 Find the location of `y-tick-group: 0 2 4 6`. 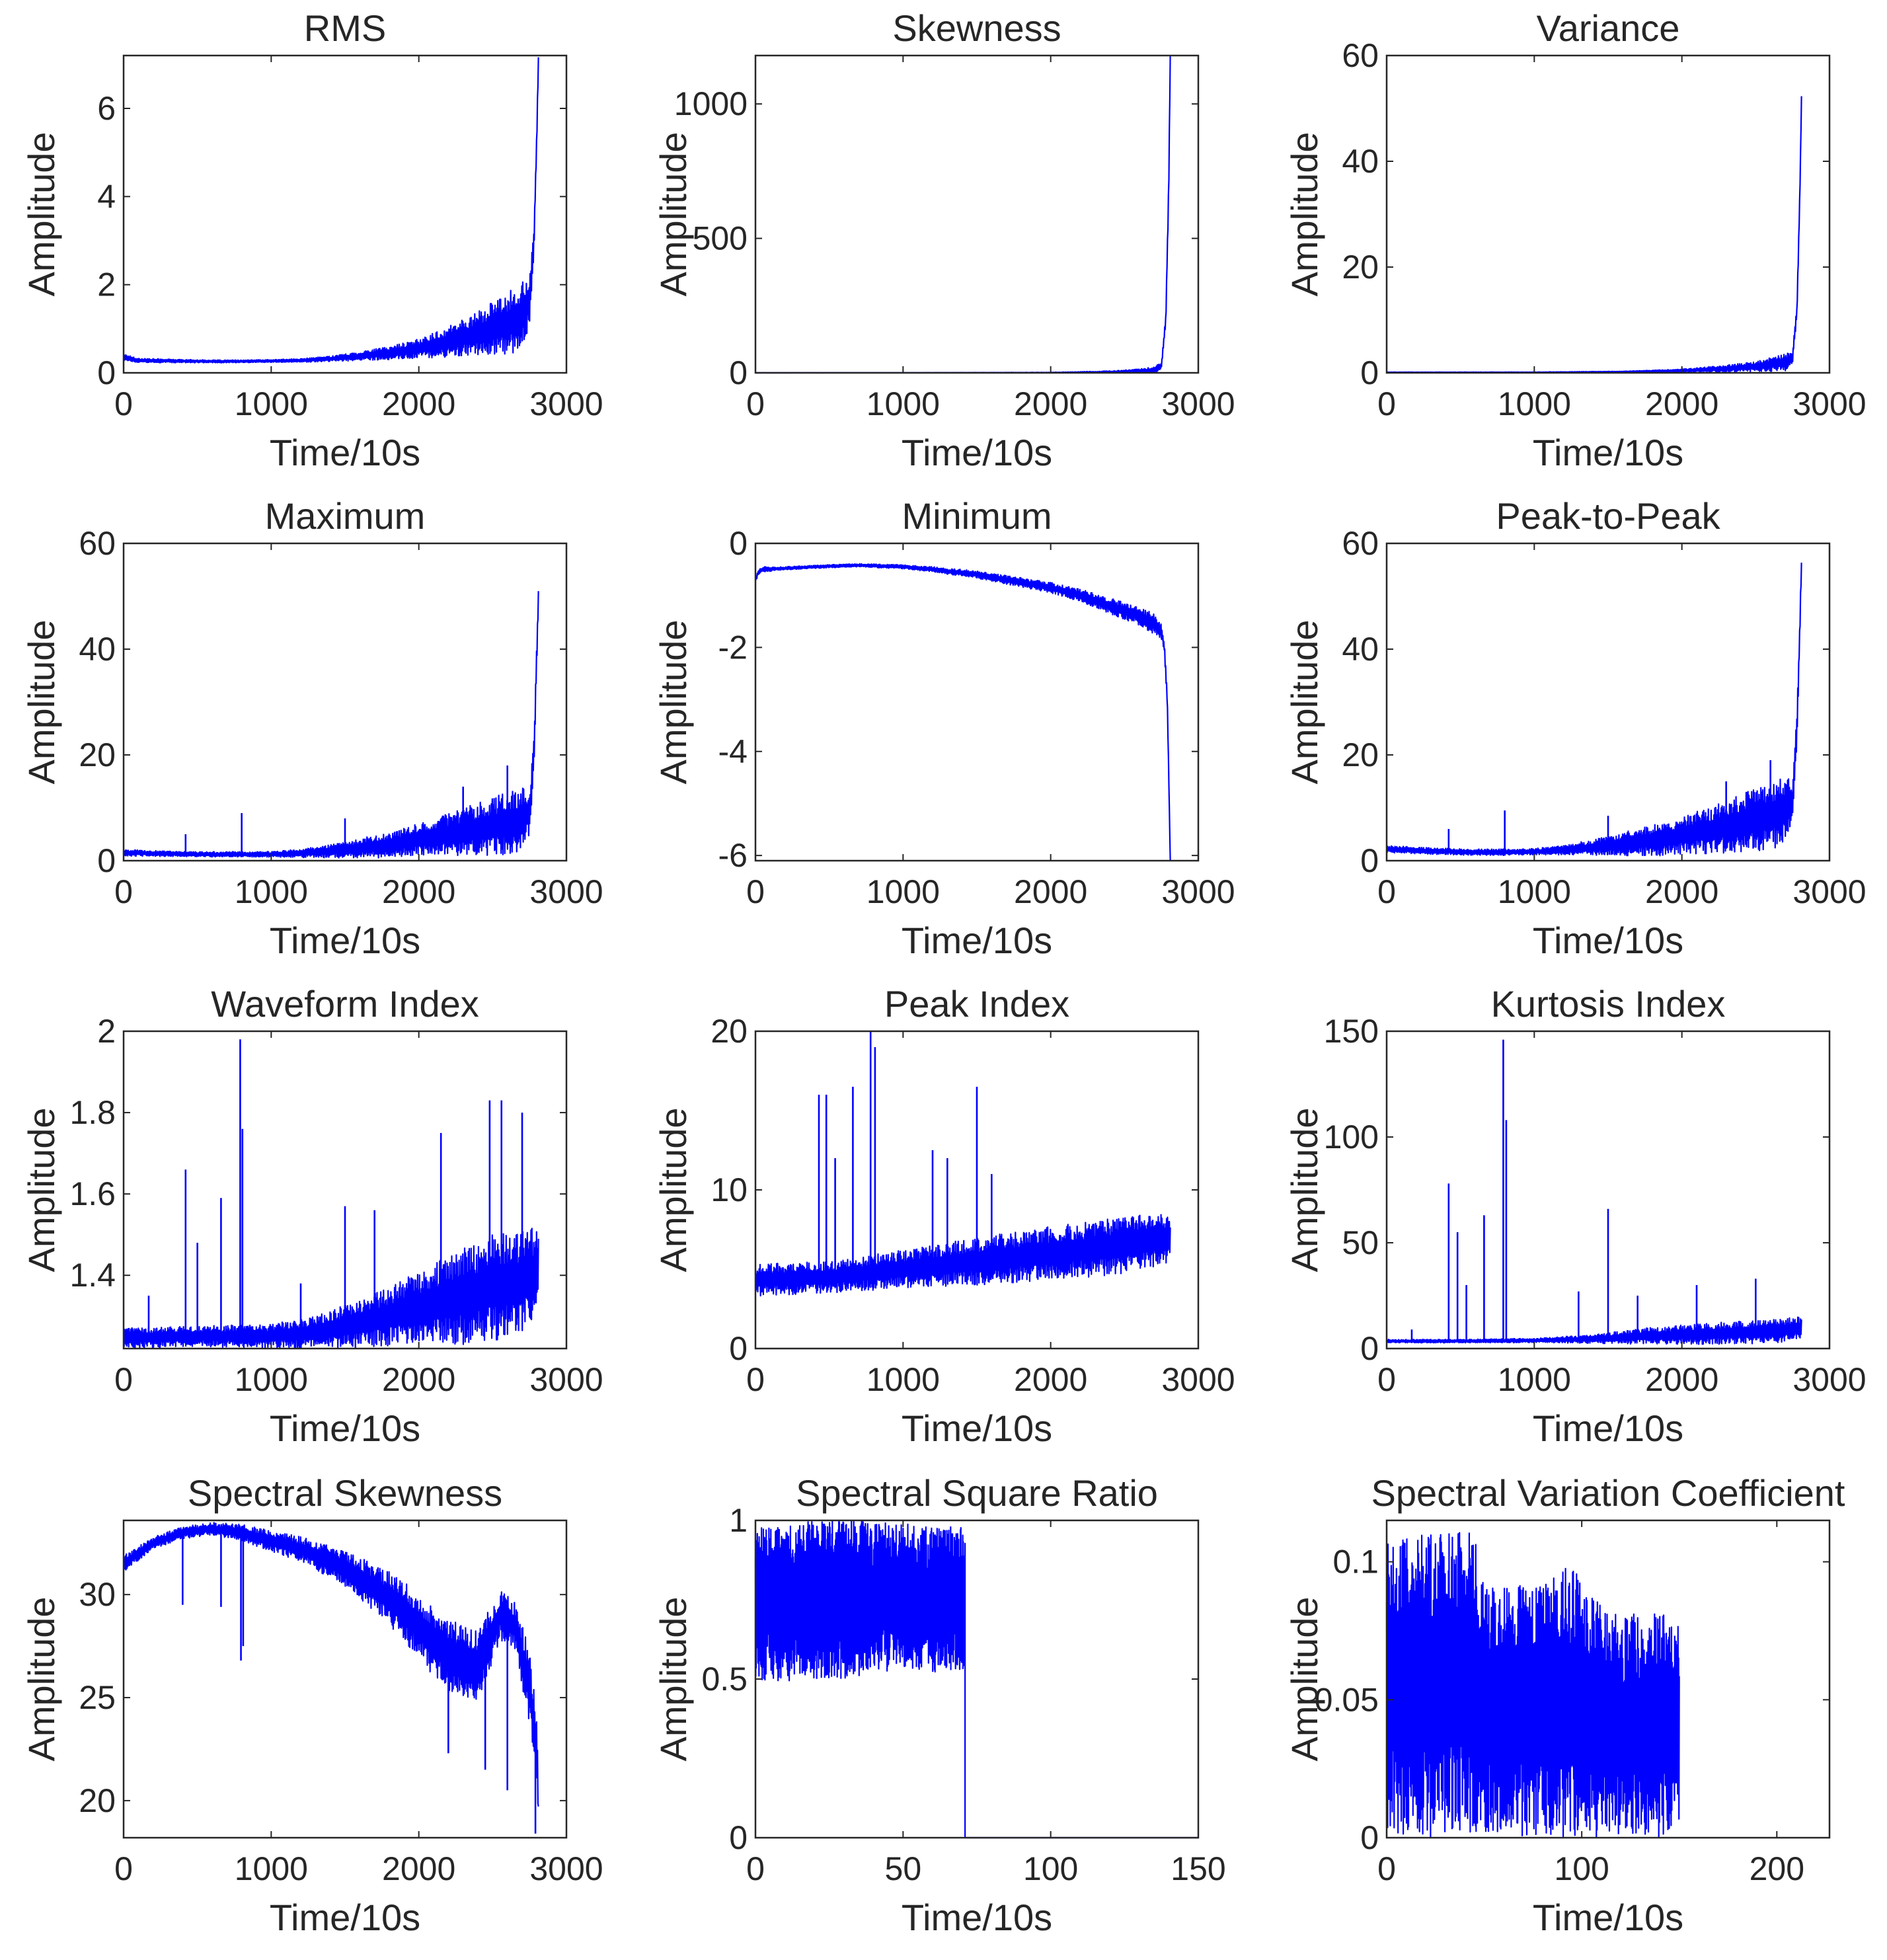

y-tick-group: 0 2 4 6 is located at coordinates (331, 240).